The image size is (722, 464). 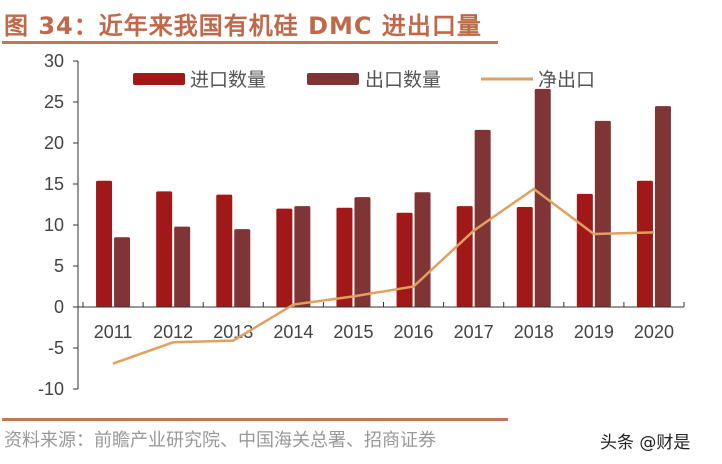 What do you see at coordinates (233, 332) in the screenshot?
I see `x-tick-label: 2013` at bounding box center [233, 332].